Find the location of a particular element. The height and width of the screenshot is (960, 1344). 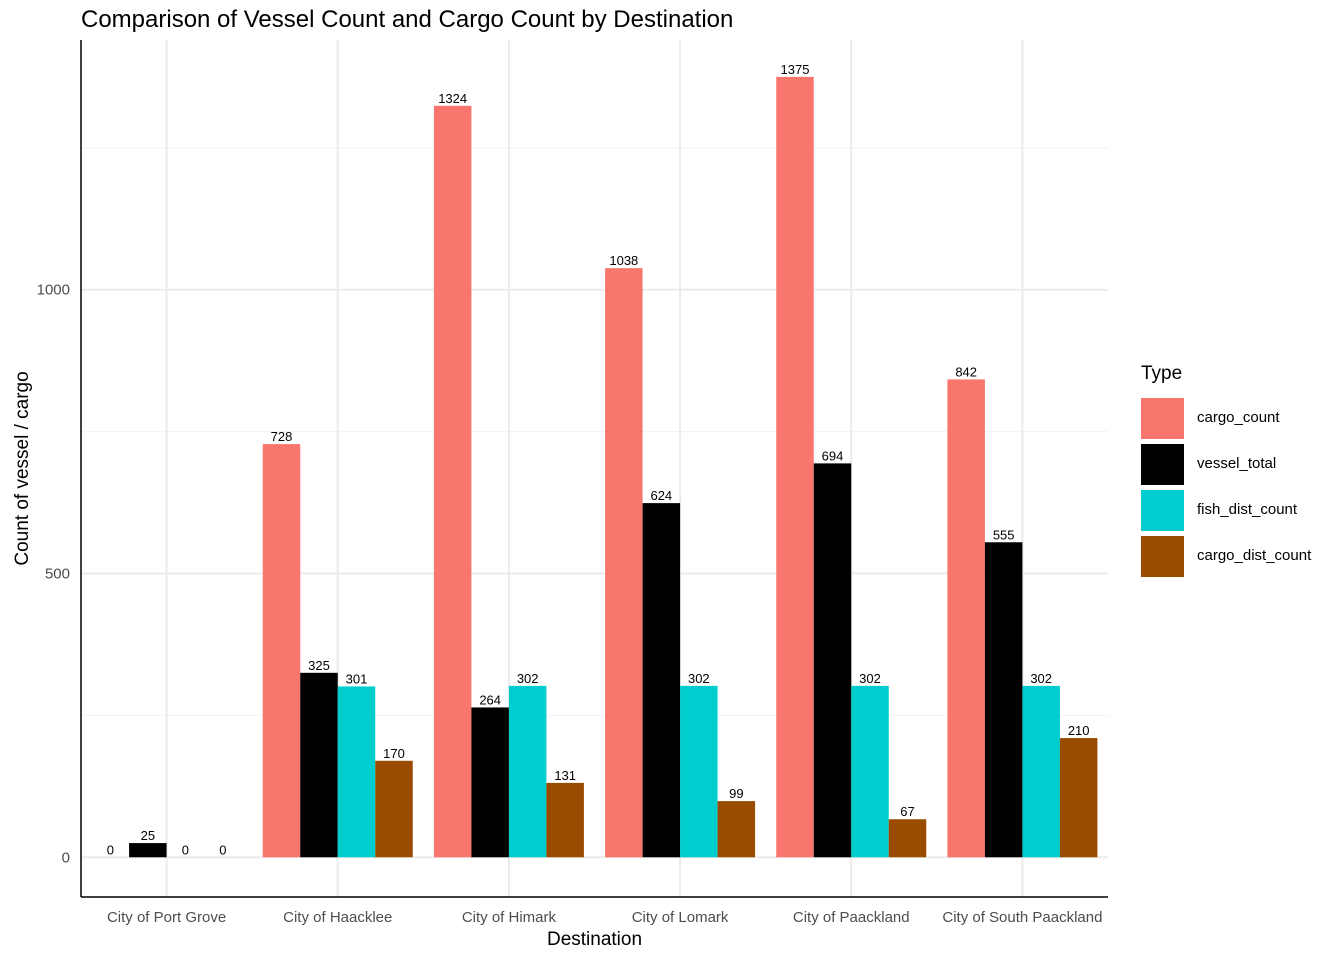

legend-label: vessel_total is located at coordinates (1237, 463).